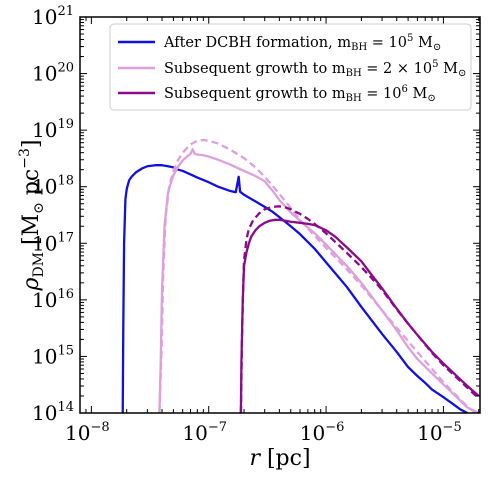 The height and width of the screenshot is (478, 489). I want to click on legend-label-2: Subsequent growth to mBH = 106 M⊙, so click(300, 94).